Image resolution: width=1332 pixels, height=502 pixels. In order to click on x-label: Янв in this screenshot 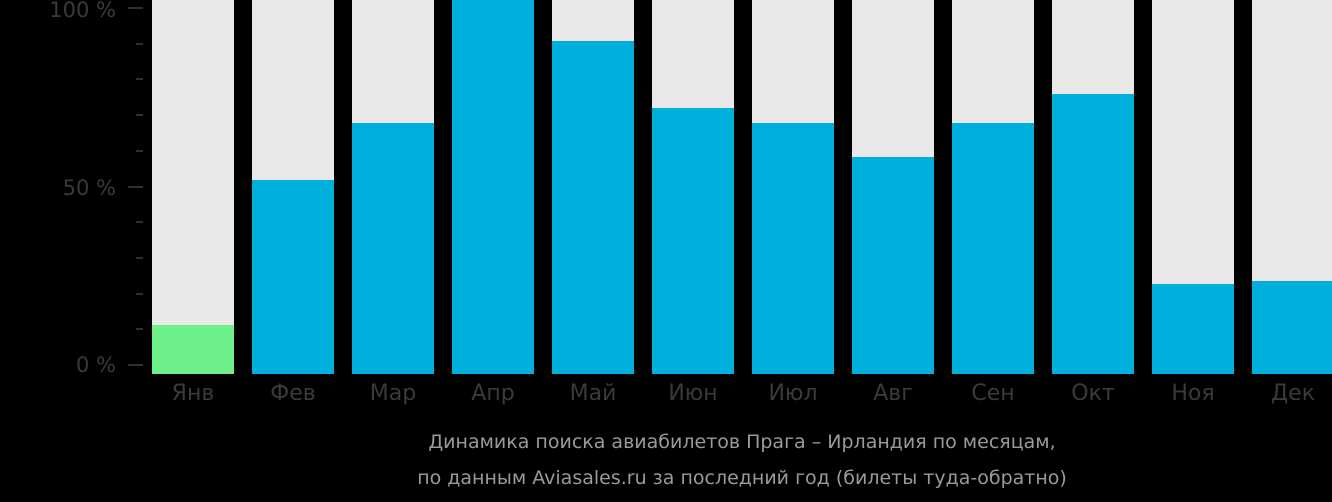, I will do `click(193, 393)`.